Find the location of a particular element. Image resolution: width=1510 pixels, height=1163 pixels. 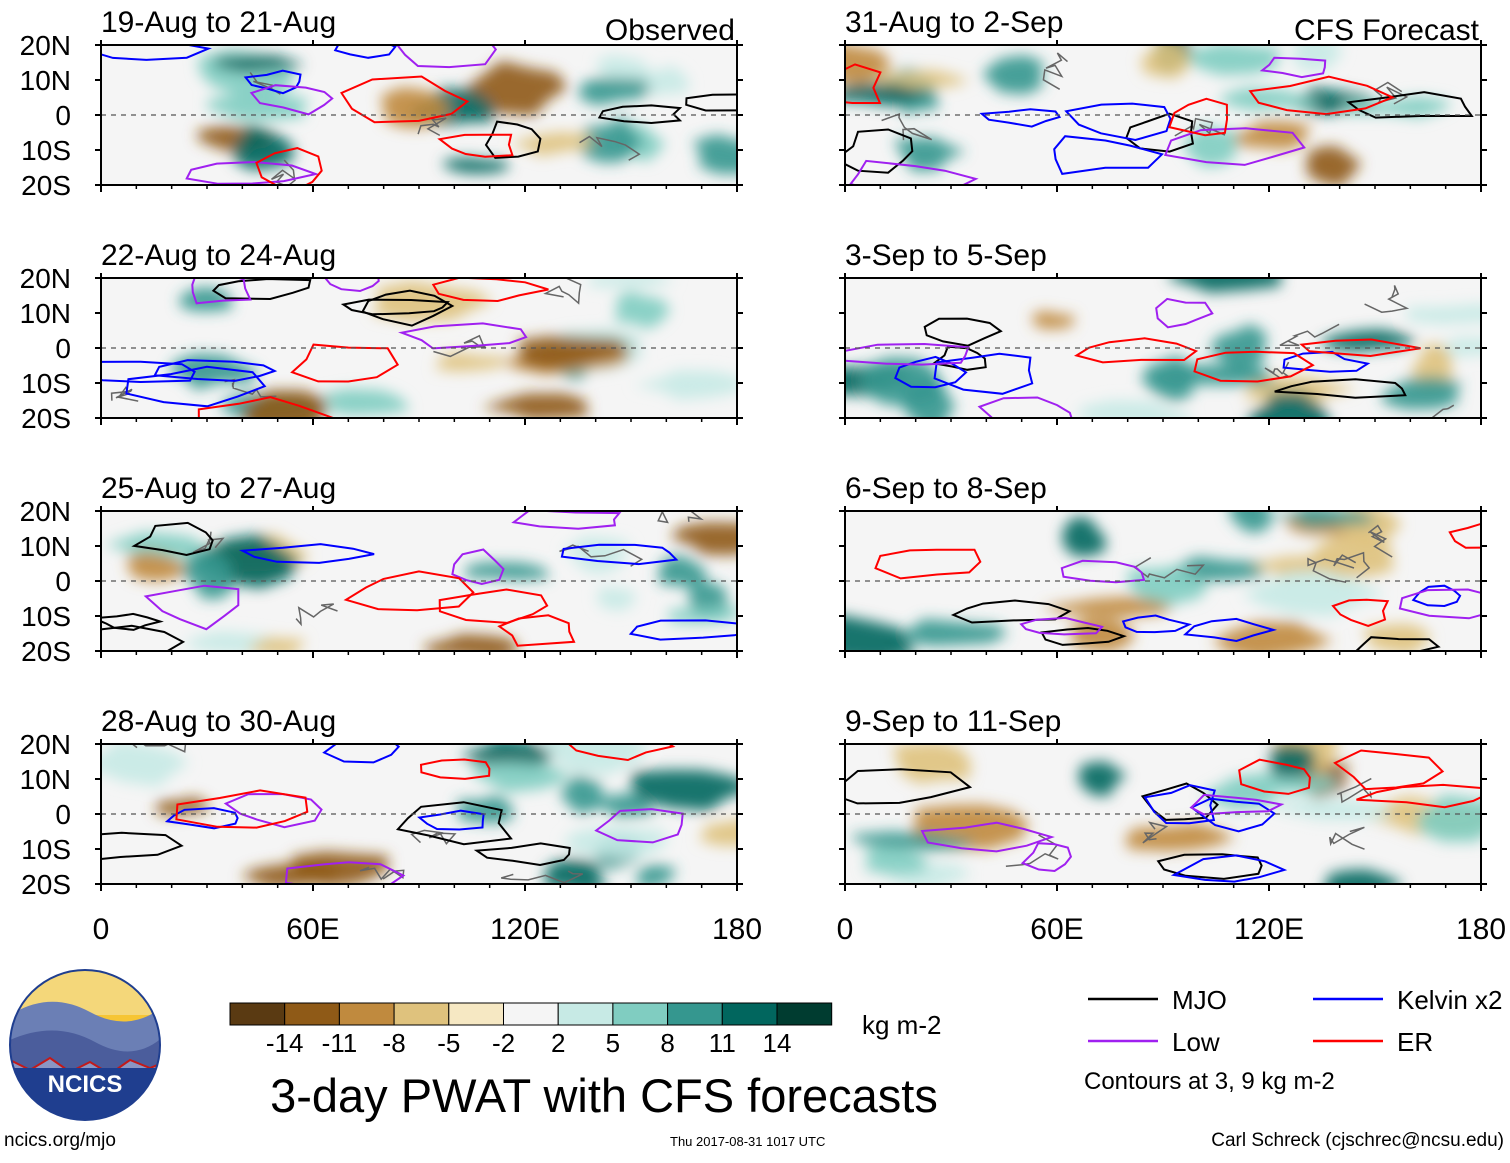

footer-credit: Carl Schreck (cjschrec@ncsu.edu) is located at coordinates (1357, 1141).